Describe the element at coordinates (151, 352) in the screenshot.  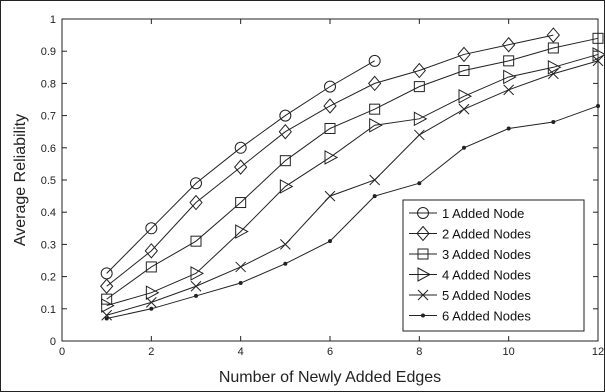
I see `x-tick-label: 2` at that location.